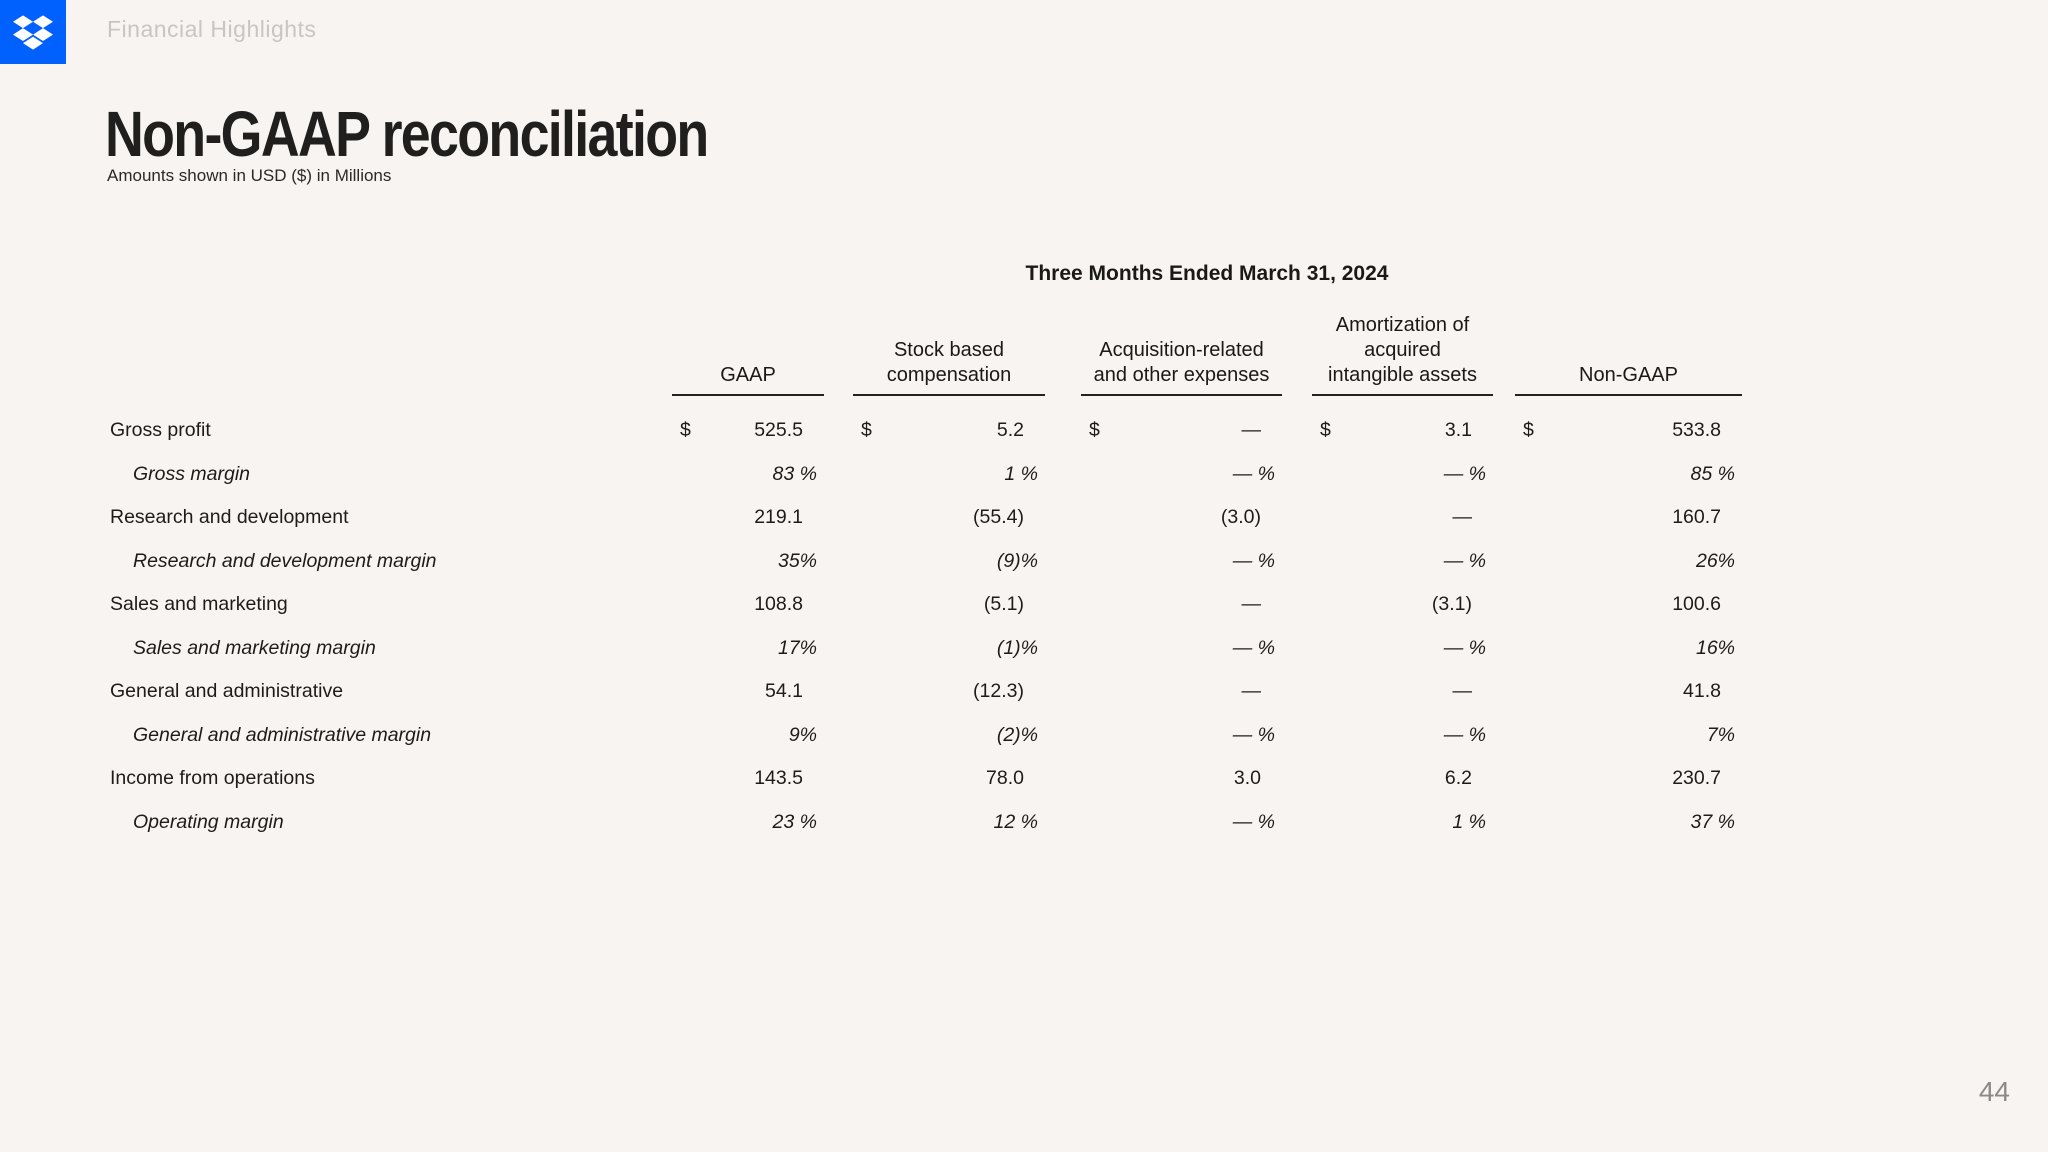  Describe the element at coordinates (1017, 647) in the screenshot. I see `cell-value: (1)%` at that location.